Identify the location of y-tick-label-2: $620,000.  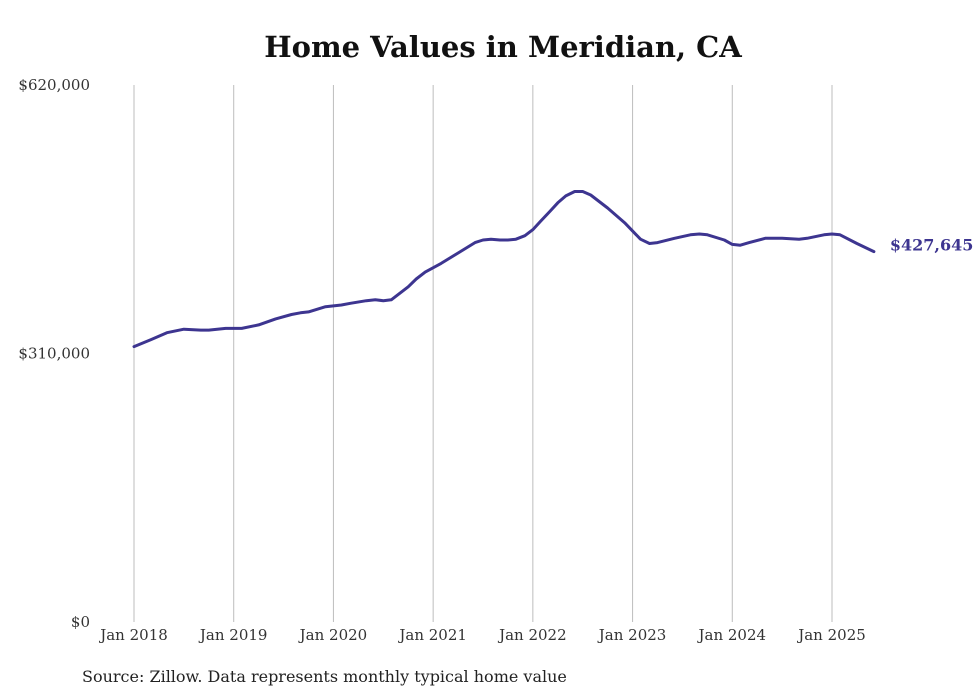
(54, 85).